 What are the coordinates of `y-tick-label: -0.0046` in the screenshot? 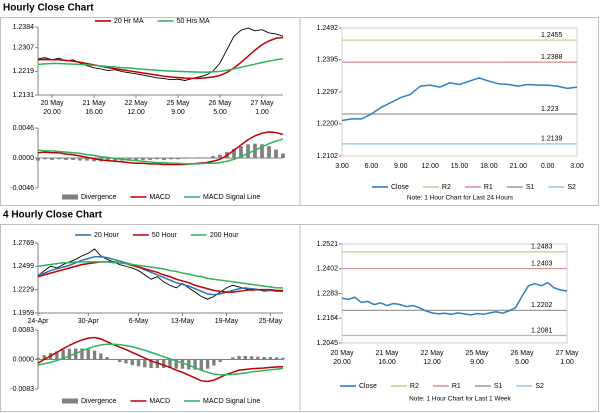 It's located at (22, 188).